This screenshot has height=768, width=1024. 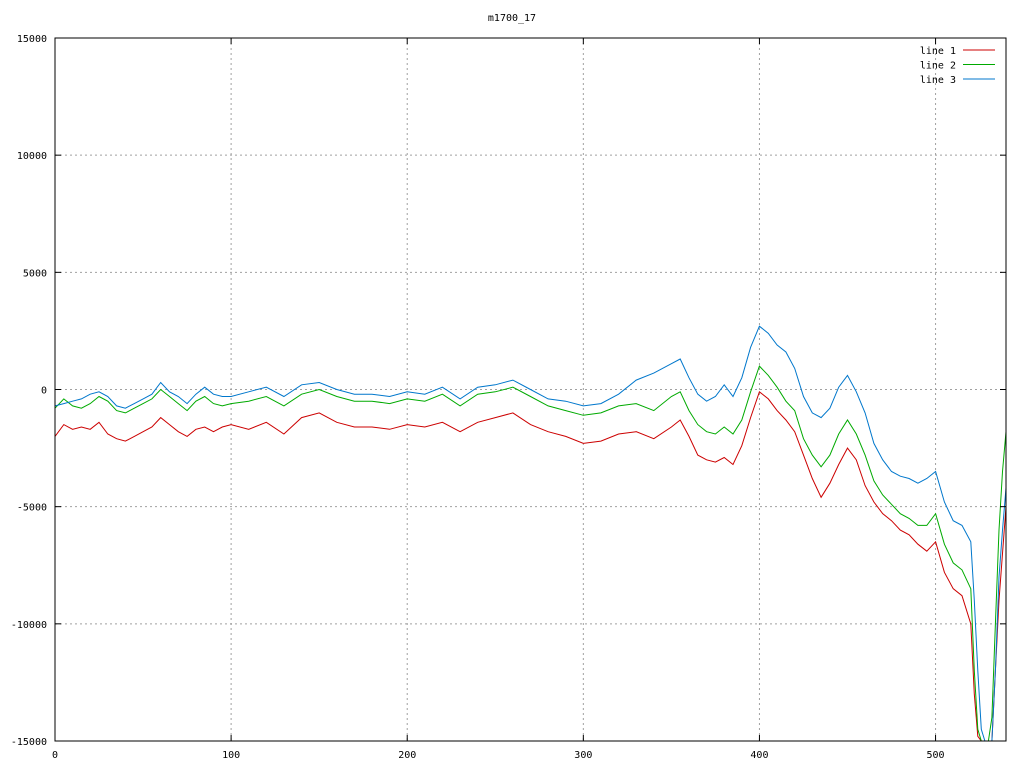 What do you see at coordinates (44, 391) in the screenshot?
I see `y-tick-label: 0` at bounding box center [44, 391].